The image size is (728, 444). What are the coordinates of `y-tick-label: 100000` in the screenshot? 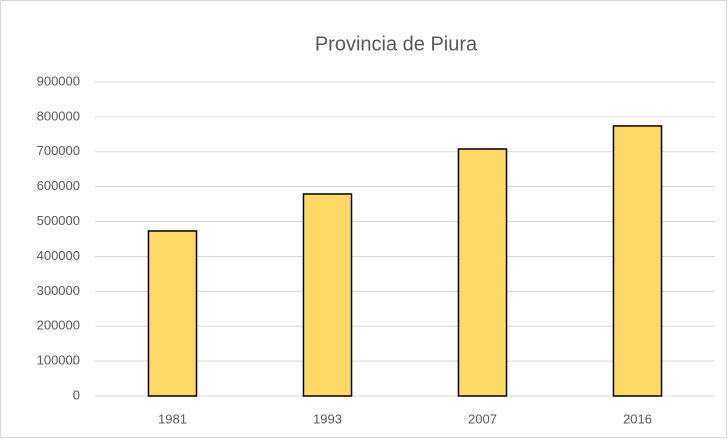 It's located at (58, 360).